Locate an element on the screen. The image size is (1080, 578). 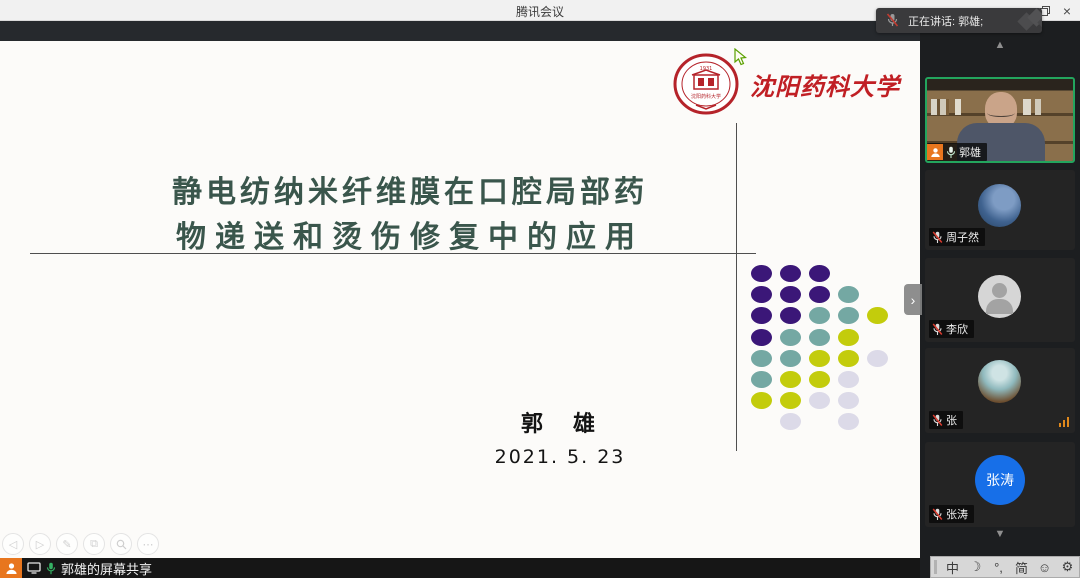
panel-collapse-handle: › is located at coordinates (913, 299).